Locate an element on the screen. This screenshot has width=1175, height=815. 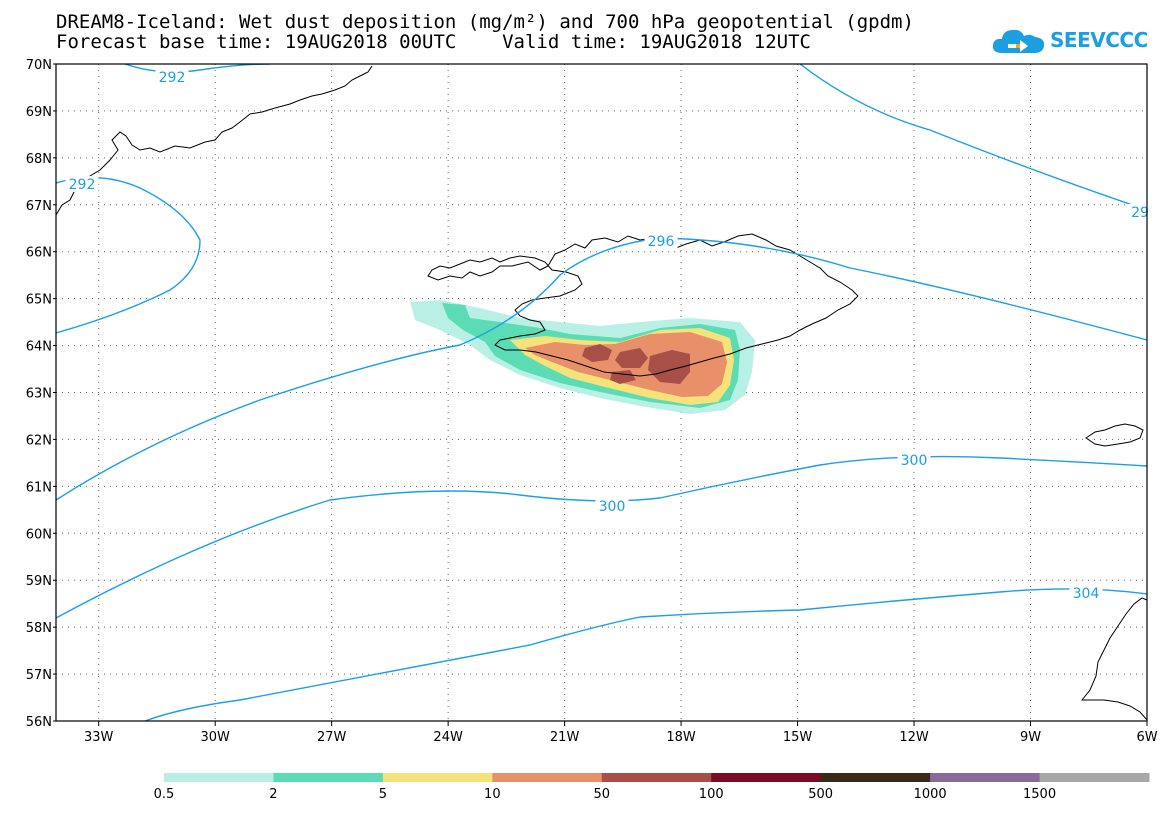
colorbar-label: 1000 is located at coordinates (930, 794).